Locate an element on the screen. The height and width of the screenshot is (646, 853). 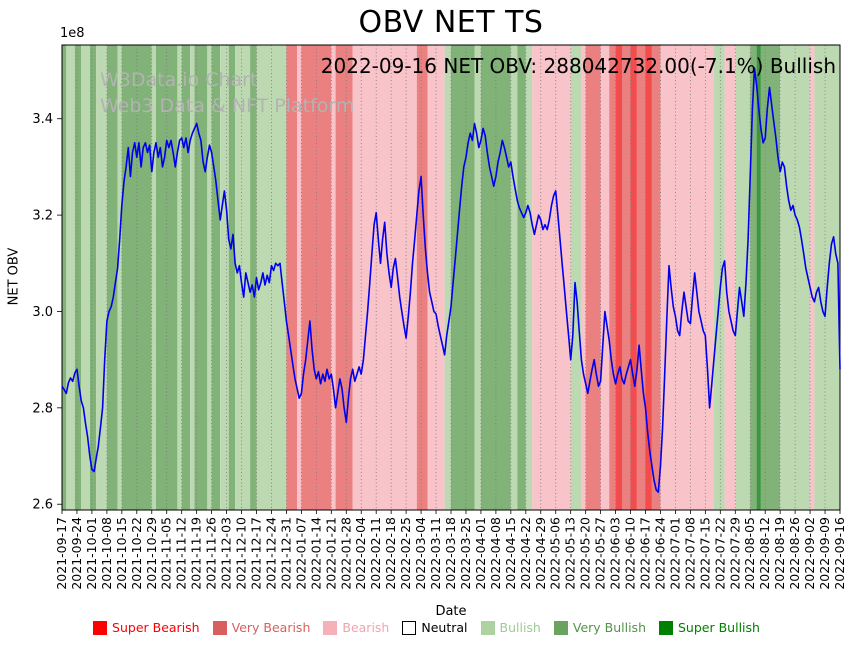
legend-item-super-bearish: Super Bearish is located at coordinates (146, 627).